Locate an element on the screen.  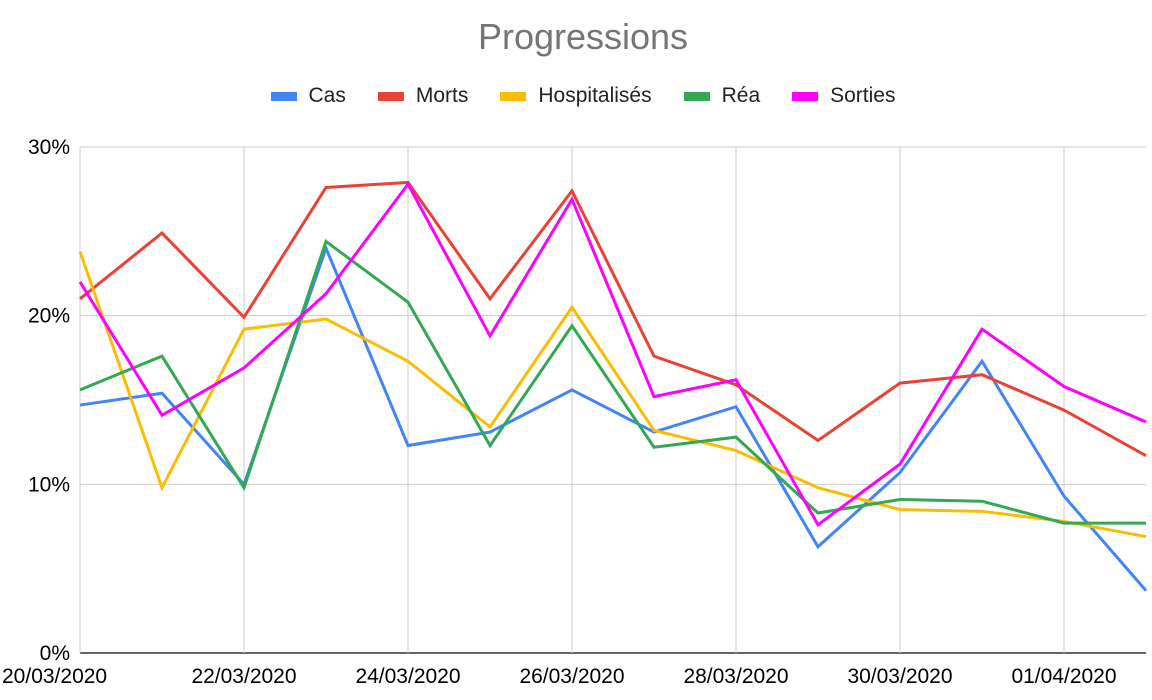
legend-item: Morts is located at coordinates (423, 96).